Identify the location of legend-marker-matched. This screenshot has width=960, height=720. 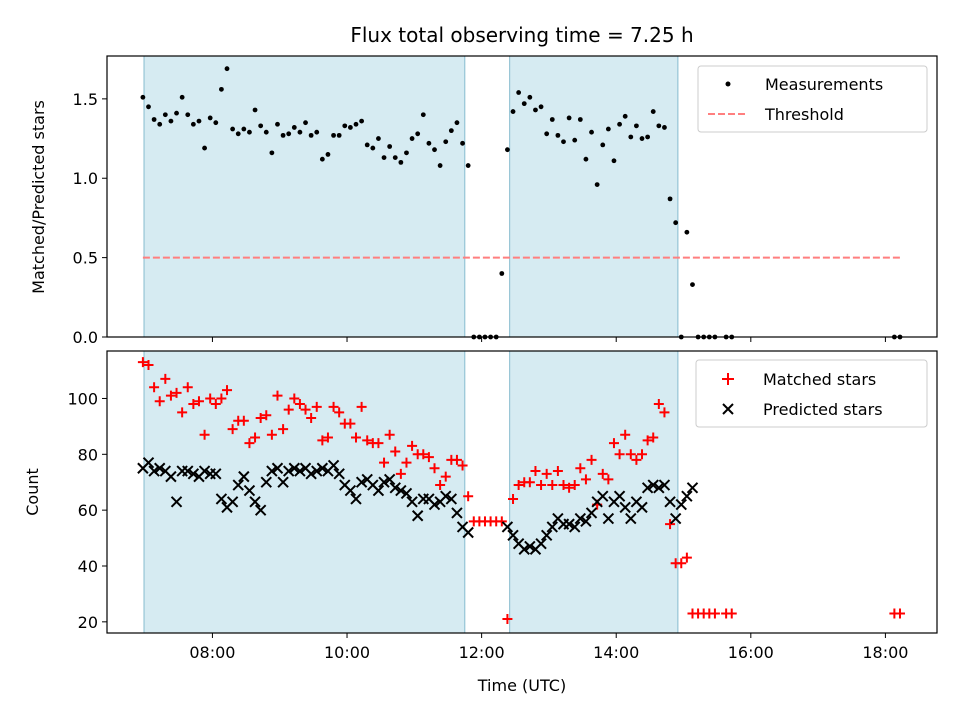
(728, 379).